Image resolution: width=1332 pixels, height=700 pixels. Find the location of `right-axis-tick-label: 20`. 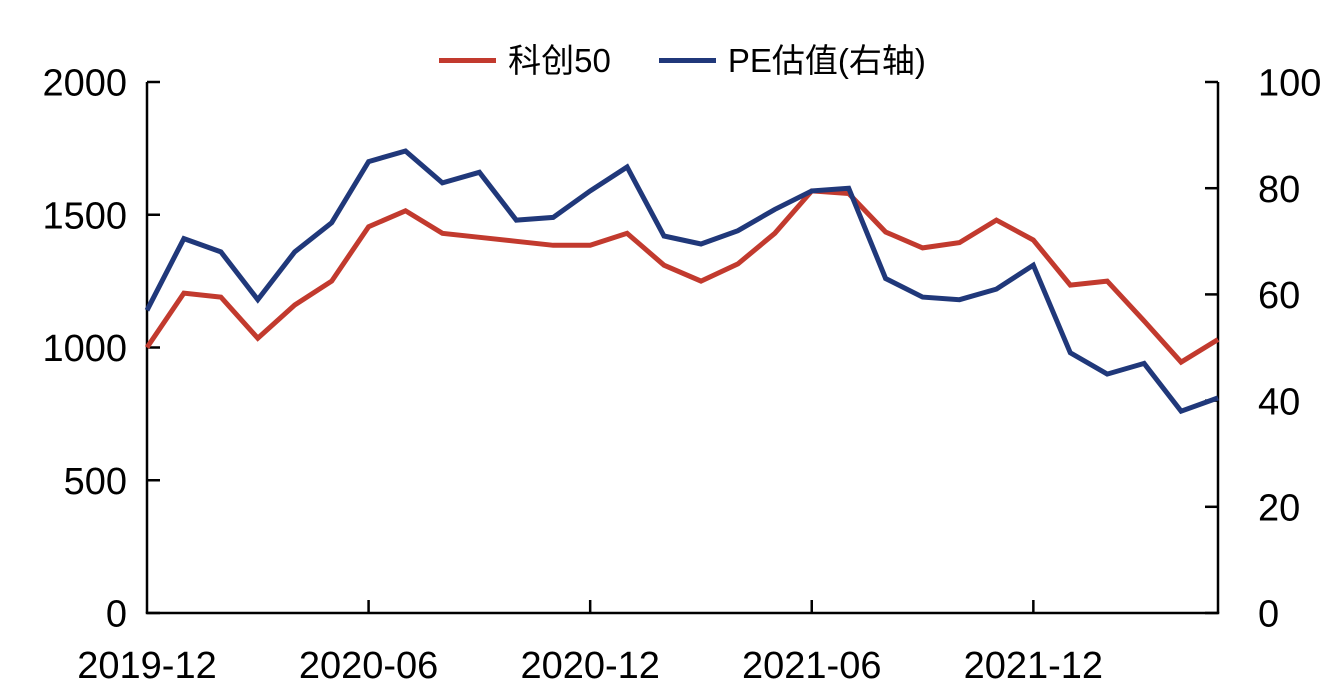

right-axis-tick-label: 20 is located at coordinates (1279, 508).